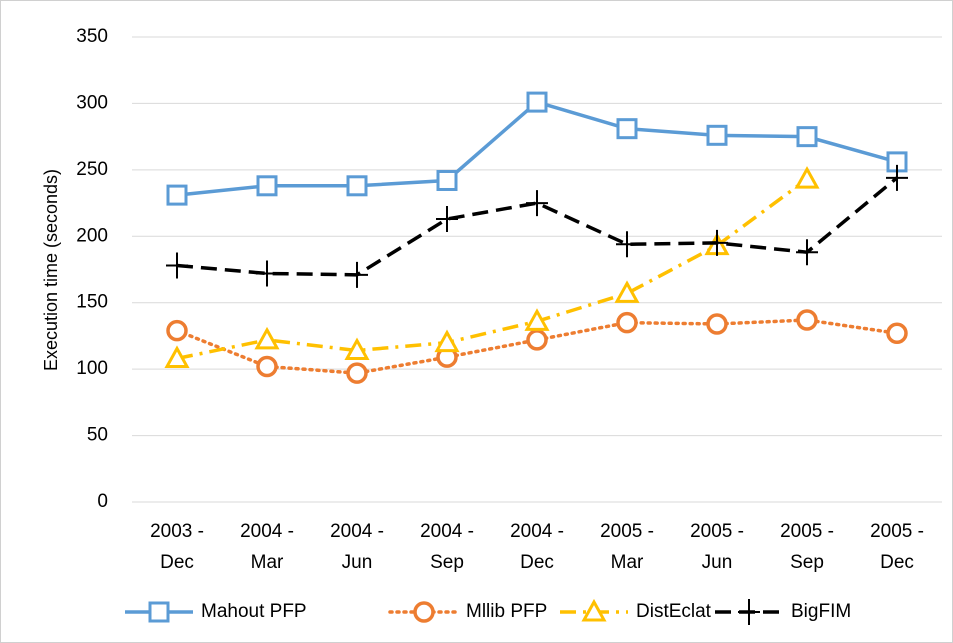 The image size is (953, 643). I want to click on series-line, so click(537, 226).